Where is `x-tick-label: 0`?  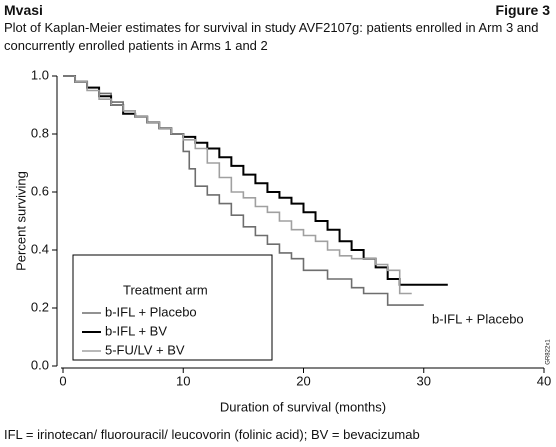
x-tick-label: 0 is located at coordinates (62, 380).